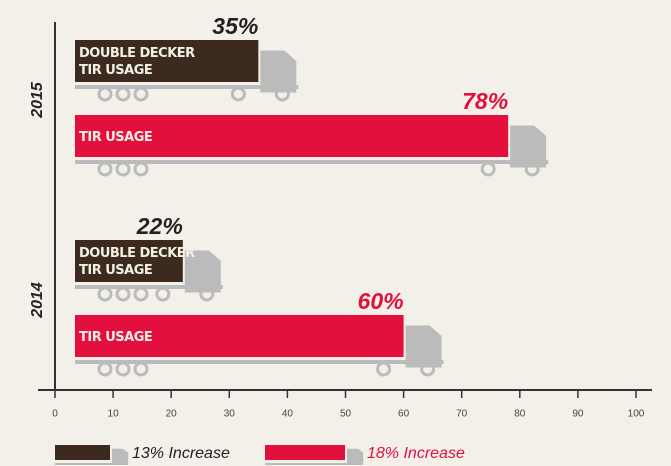 Image resolution: width=671 pixels, height=466 pixels. What do you see at coordinates (346, 414) in the screenshot?
I see `x-tick-label: 50` at bounding box center [346, 414].